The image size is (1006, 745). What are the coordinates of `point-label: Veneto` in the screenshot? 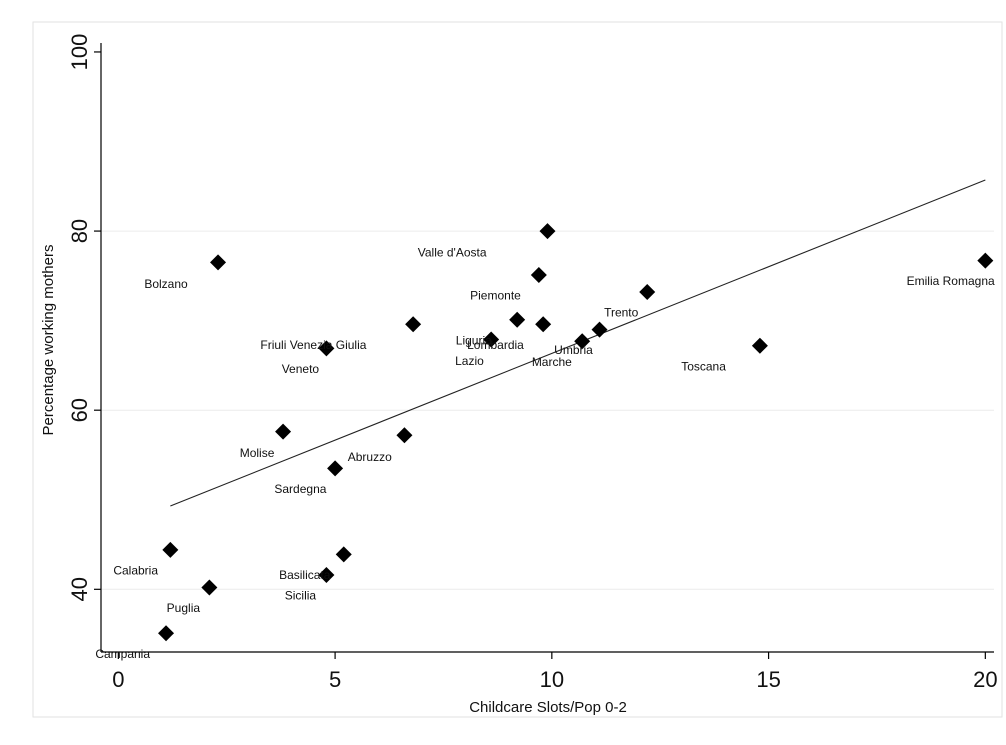 It's located at (301, 369).